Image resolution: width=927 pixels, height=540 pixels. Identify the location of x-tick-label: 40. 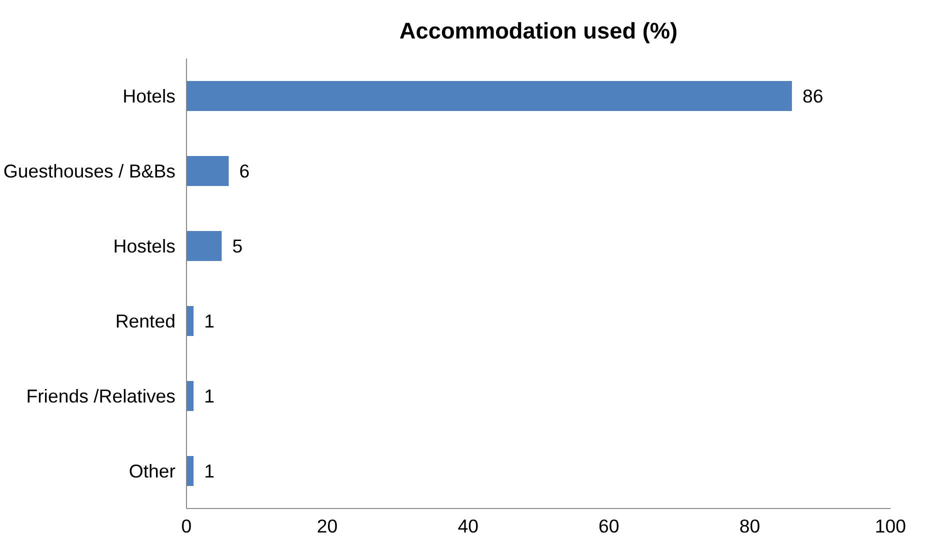
(468, 526).